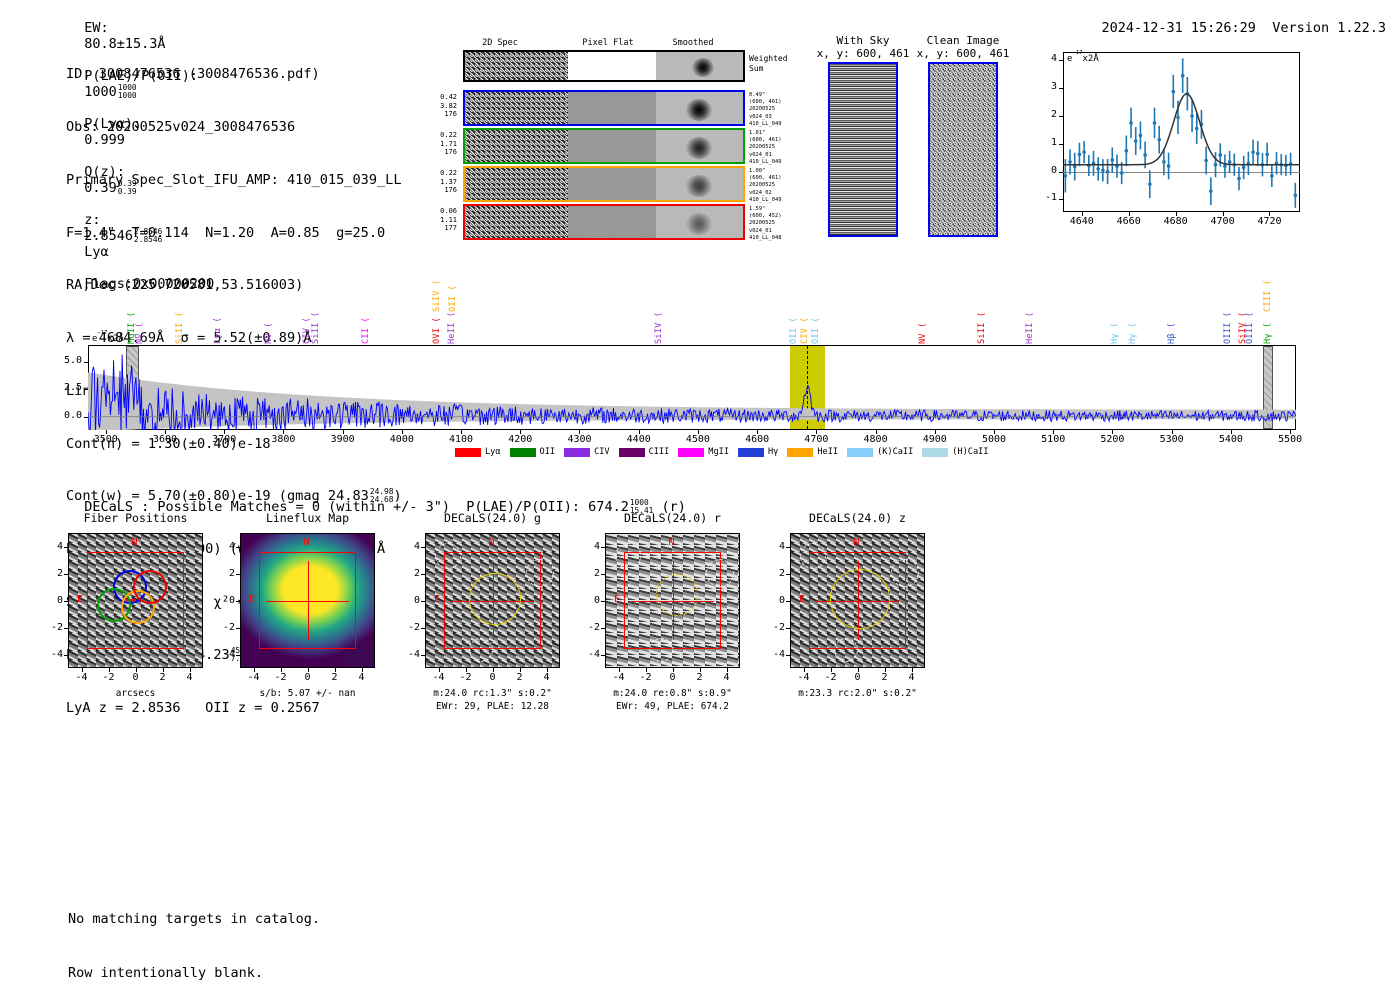 This screenshot has height=1000, width=1400. Describe the element at coordinates (1230, 439) in the screenshot. I see `spectrum-xtick: 5400` at that location.